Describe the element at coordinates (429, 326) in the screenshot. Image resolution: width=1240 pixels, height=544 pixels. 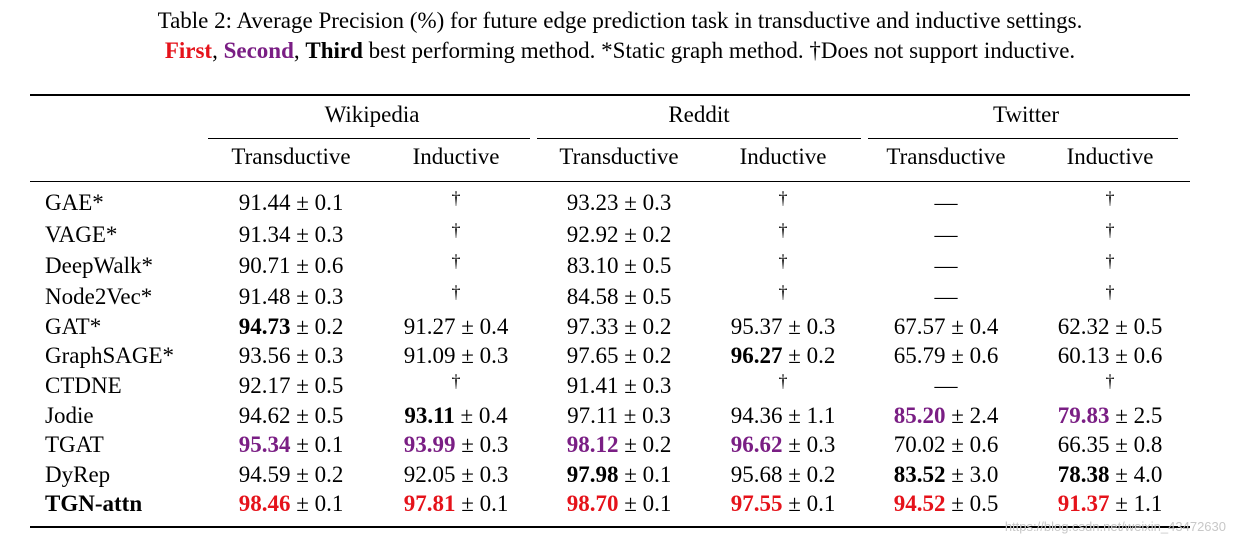
I see `cell-value: 91.27` at that location.